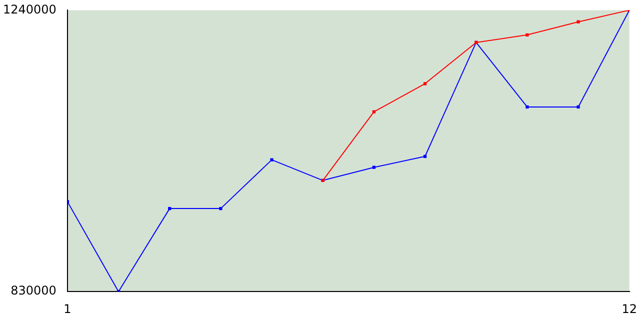 This screenshot has width=640, height=320. I want to click on y-tick-label: 830000, so click(33, 291).